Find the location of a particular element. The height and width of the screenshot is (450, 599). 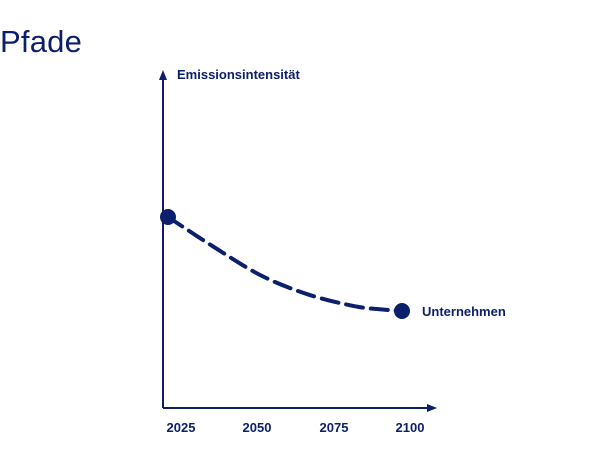

x-tick-label-2050: 2050 is located at coordinates (257, 427).